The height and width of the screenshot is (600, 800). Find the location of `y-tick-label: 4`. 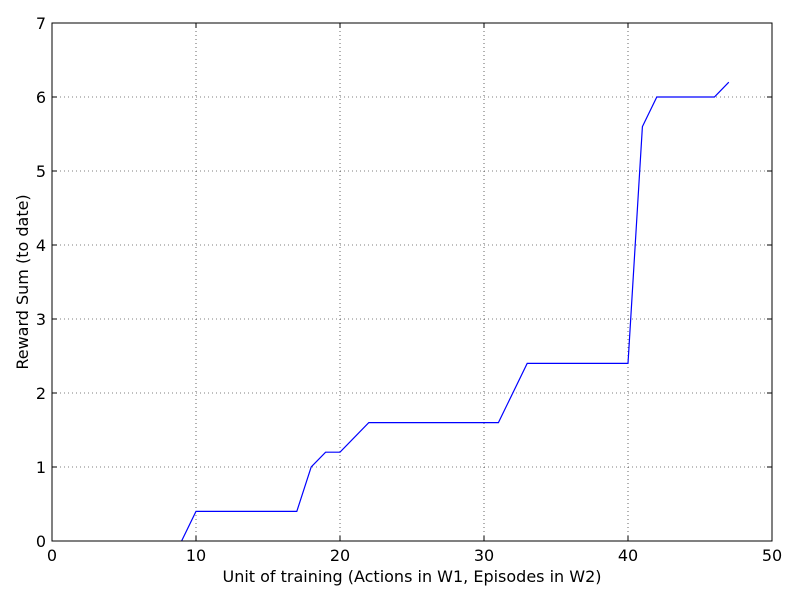

y-tick-label: 4 is located at coordinates (41, 245).